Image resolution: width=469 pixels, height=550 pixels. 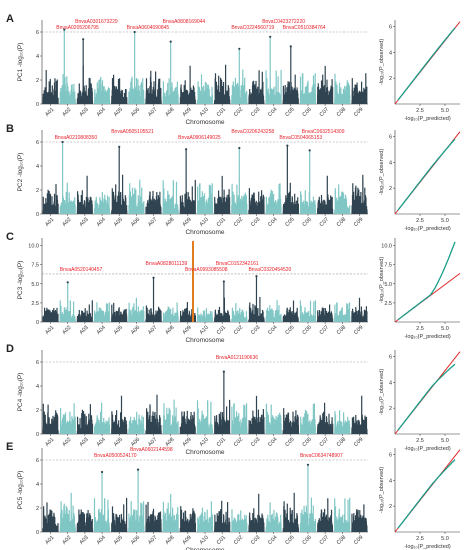 I want to click on snp-label: BnvaC0504065153, so click(x=300, y=138).